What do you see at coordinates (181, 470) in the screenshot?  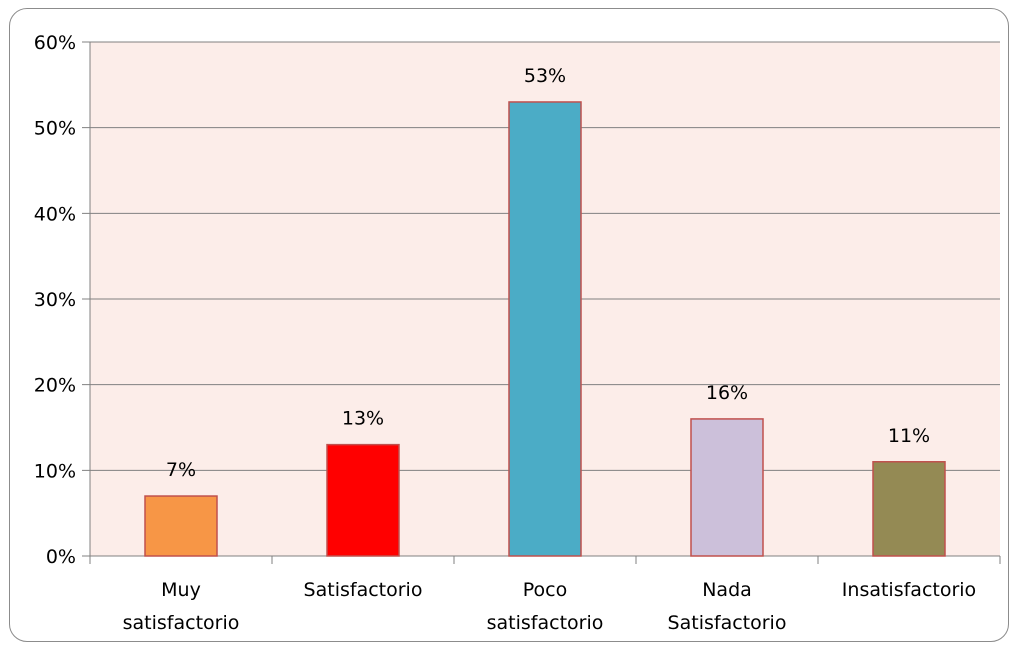 I see `data-label: 7%` at bounding box center [181, 470].